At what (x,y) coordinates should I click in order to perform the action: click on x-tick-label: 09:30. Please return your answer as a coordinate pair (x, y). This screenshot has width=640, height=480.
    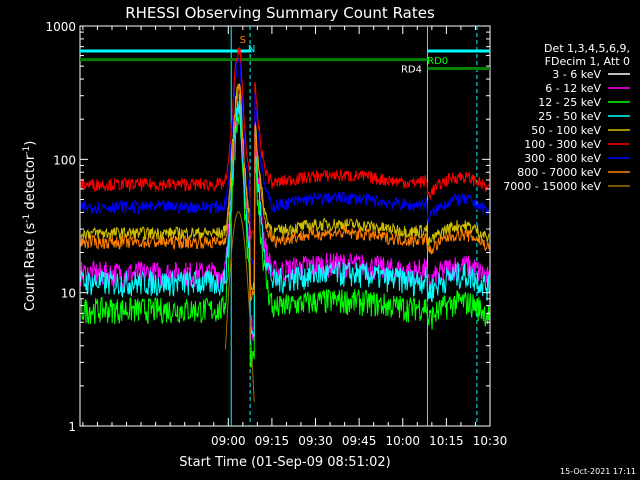
    Looking at the image, I should click on (315, 441).